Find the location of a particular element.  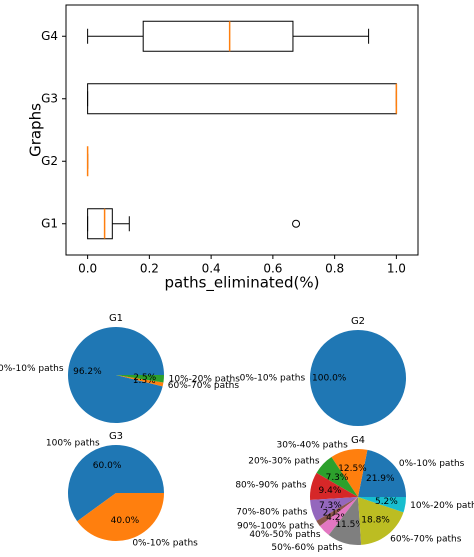

slice-label: 70%-80% paths is located at coordinates (272, 513).